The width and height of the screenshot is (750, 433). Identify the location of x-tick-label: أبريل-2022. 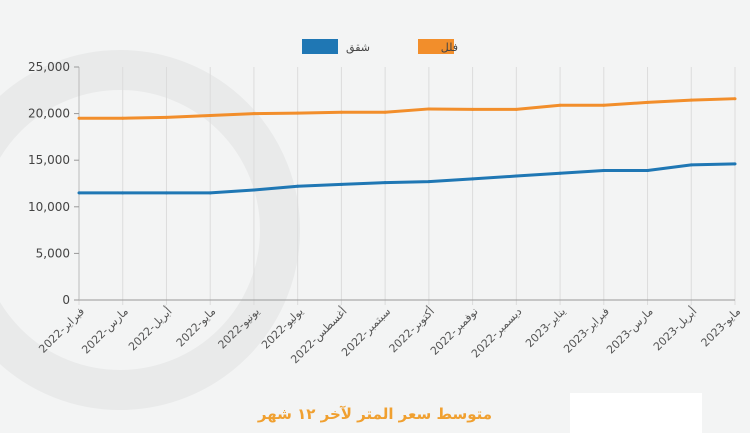
(149, 328).